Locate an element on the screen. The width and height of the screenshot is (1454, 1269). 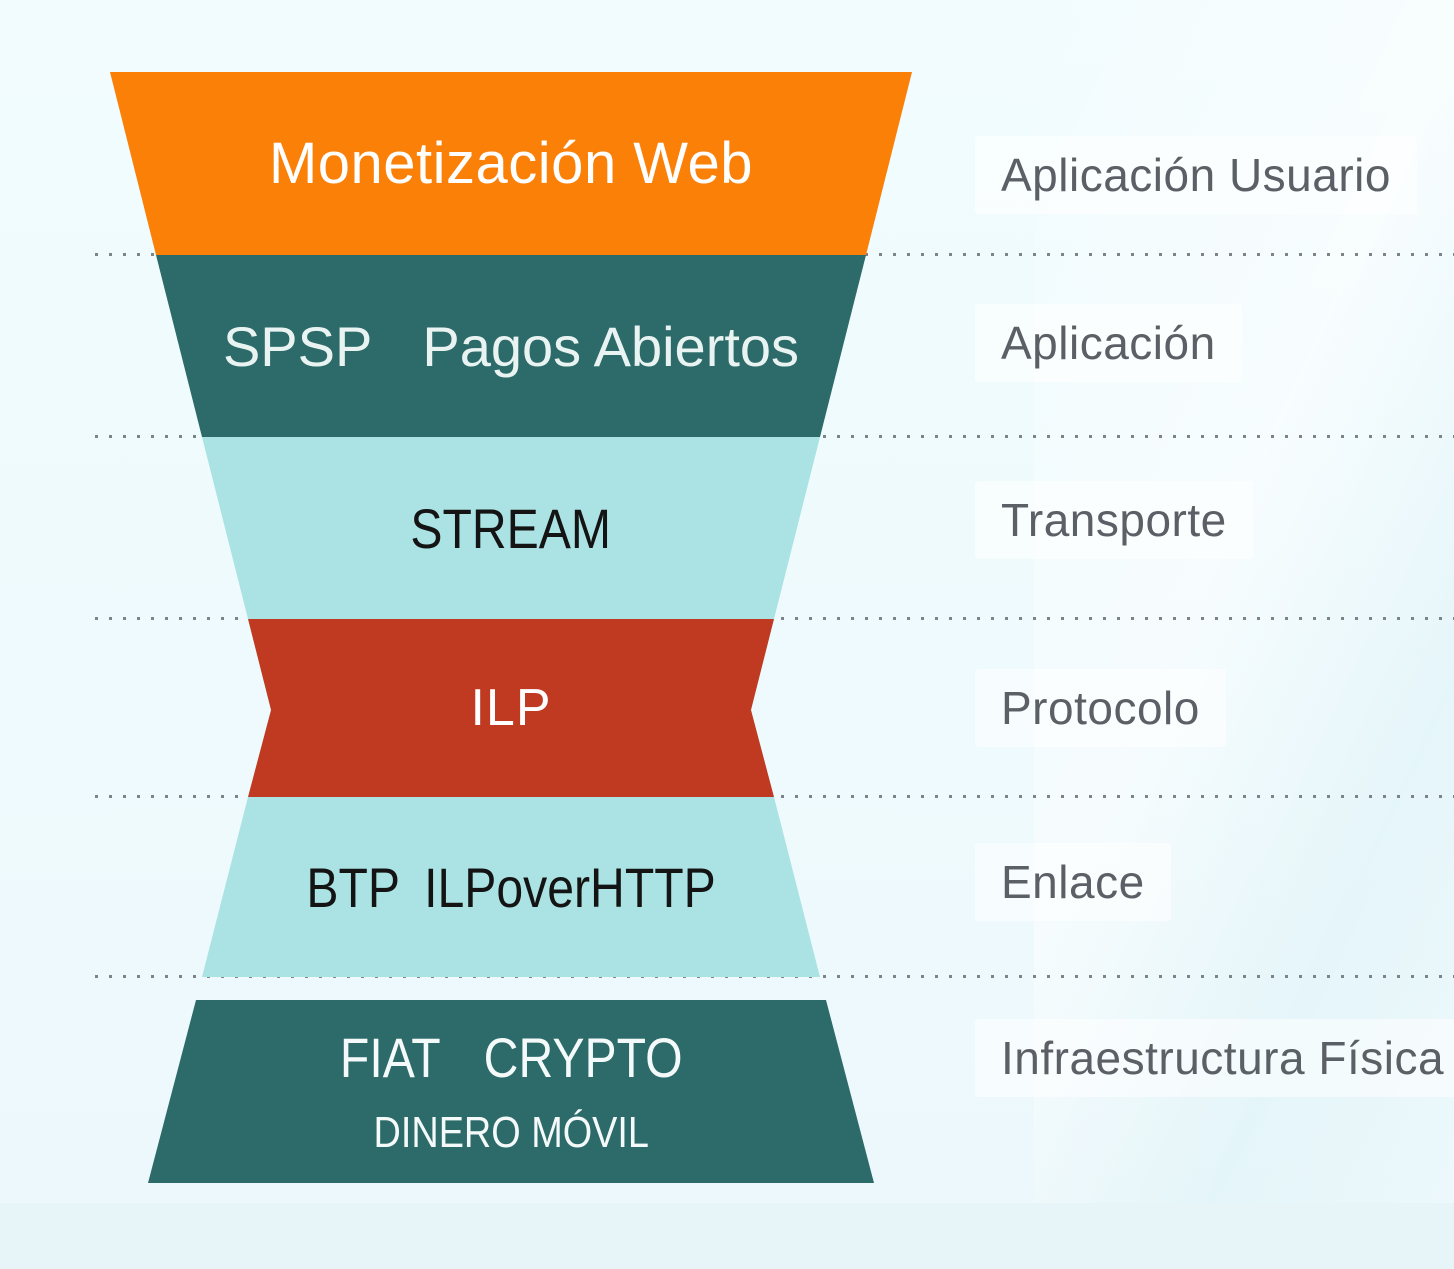
layer-label-web-monetization: Monetización Web is located at coordinates (511, 163).